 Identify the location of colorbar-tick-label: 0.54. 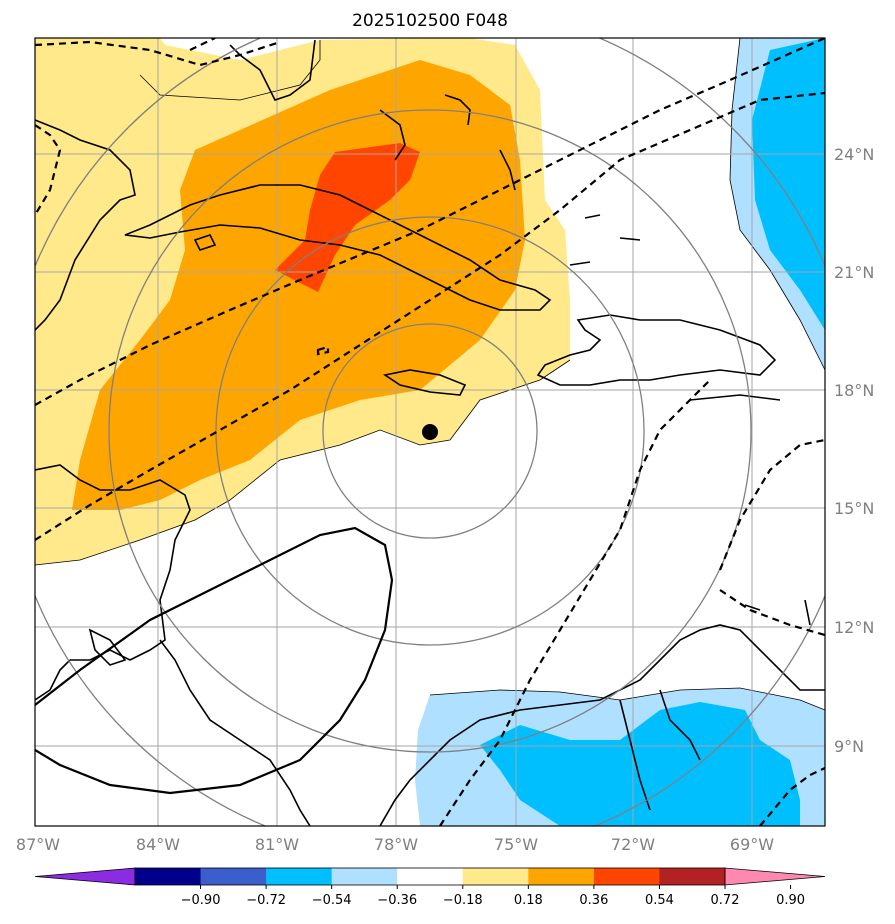
(659, 900).